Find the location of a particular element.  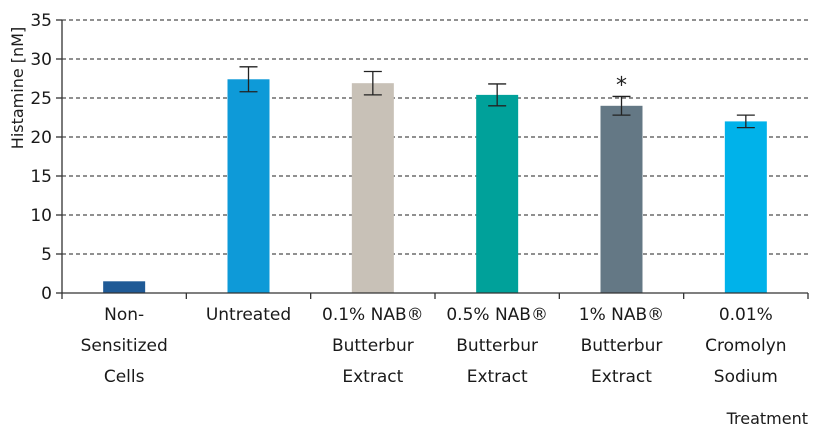

y-axis-title: Histamine [nM] is located at coordinates (17, 88).